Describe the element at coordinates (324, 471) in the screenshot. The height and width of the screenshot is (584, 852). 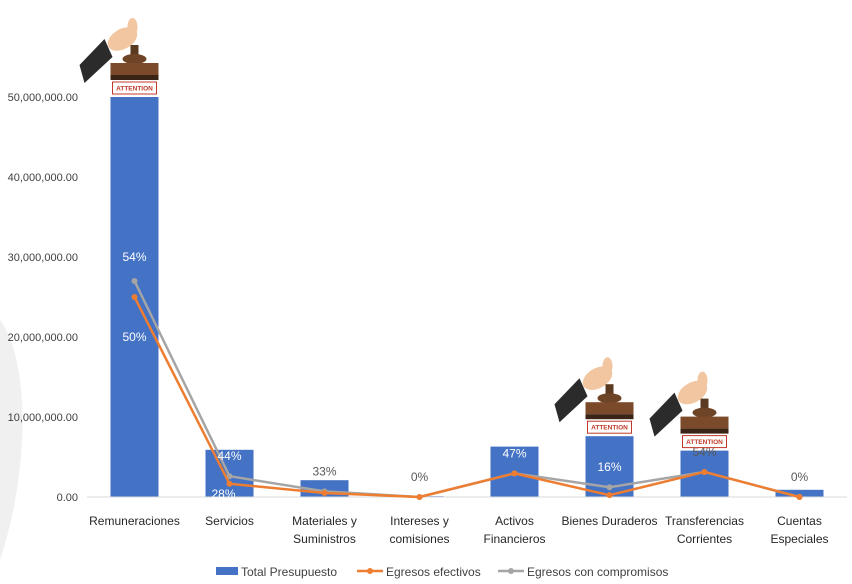
I see `percent-label-compromisos: 33%` at that location.